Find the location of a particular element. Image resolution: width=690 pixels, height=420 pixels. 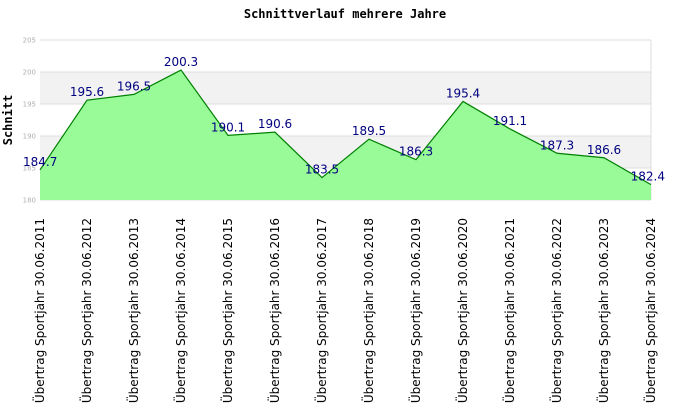

data-label: 195.6 is located at coordinates (87, 92).